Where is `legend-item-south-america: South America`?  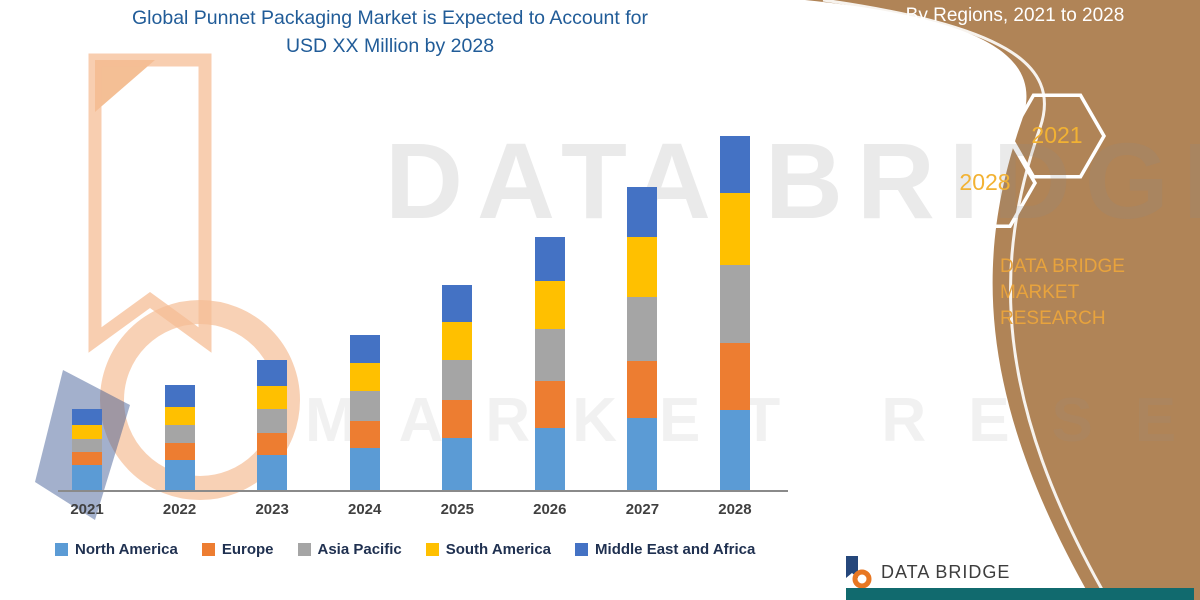
legend-item-south-america: South America is located at coordinates (488, 549).